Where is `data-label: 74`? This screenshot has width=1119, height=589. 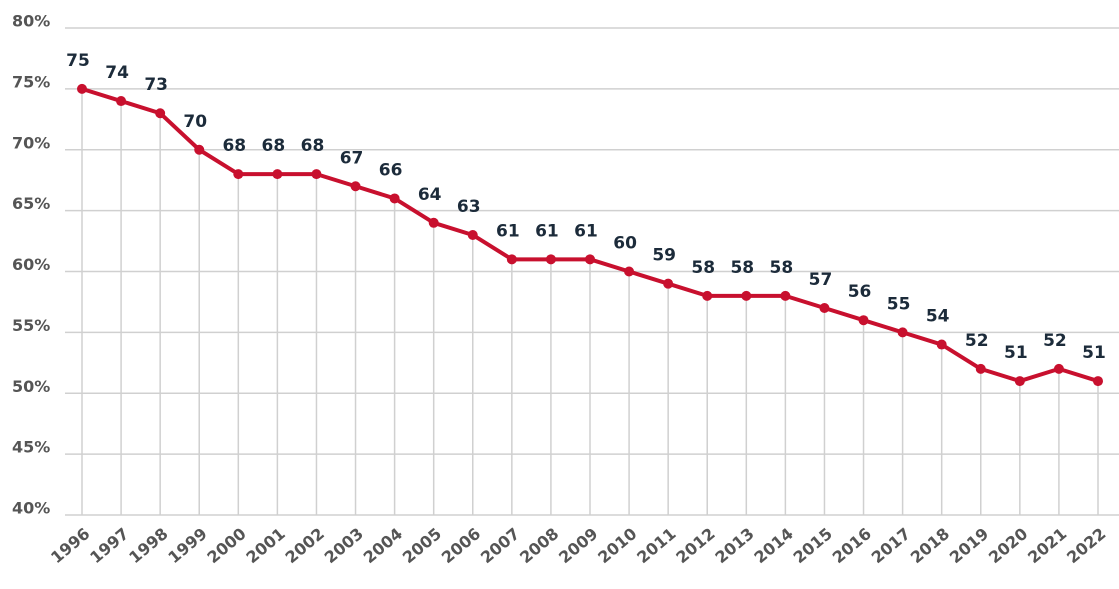 data-label: 74 is located at coordinates (117, 73).